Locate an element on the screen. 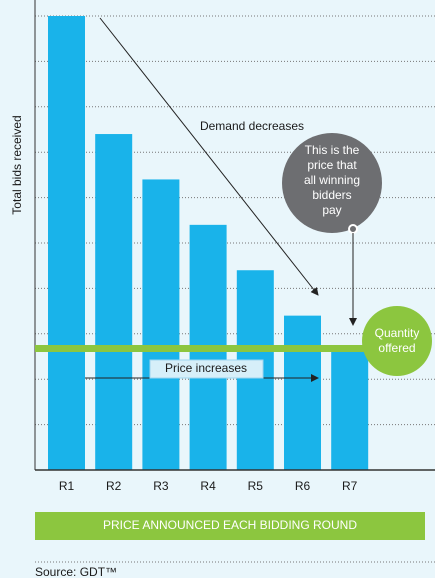  source: Source: GDT™ is located at coordinates (76, 571).